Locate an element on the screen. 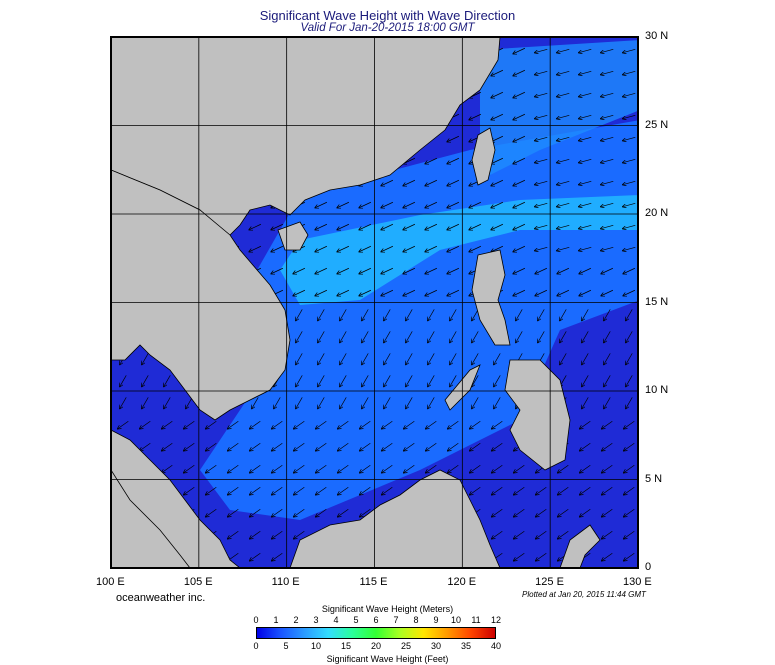 The height and width of the screenshot is (665, 775). latitude-label: 15 N is located at coordinates (657, 301).